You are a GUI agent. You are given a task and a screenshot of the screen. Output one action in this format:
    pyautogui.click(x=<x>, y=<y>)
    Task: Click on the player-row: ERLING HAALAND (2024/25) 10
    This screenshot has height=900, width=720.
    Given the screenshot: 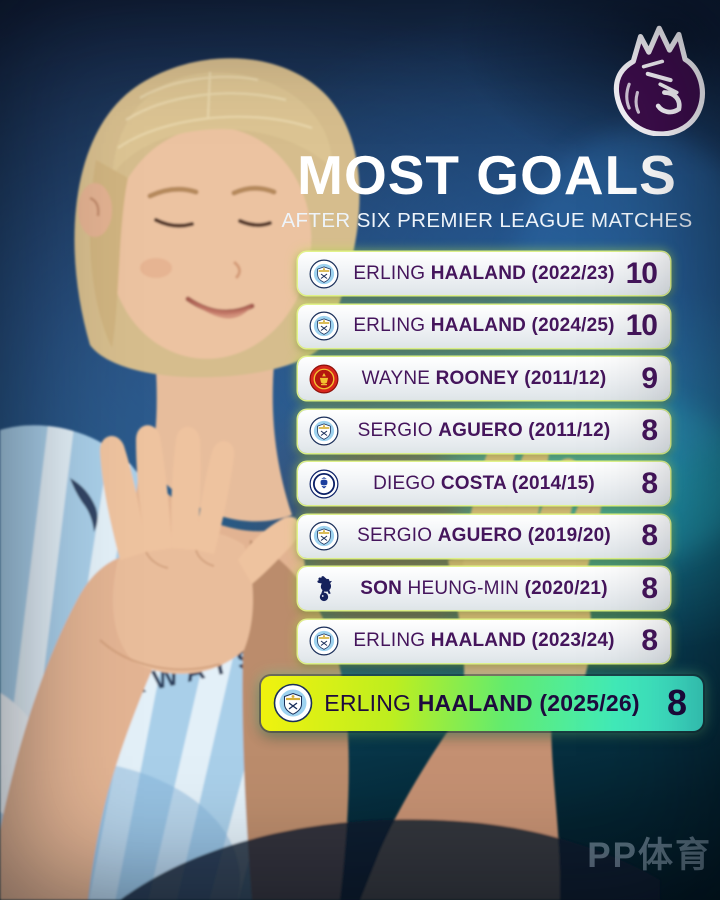 What is the action you would take?
    pyautogui.click(x=484, y=326)
    